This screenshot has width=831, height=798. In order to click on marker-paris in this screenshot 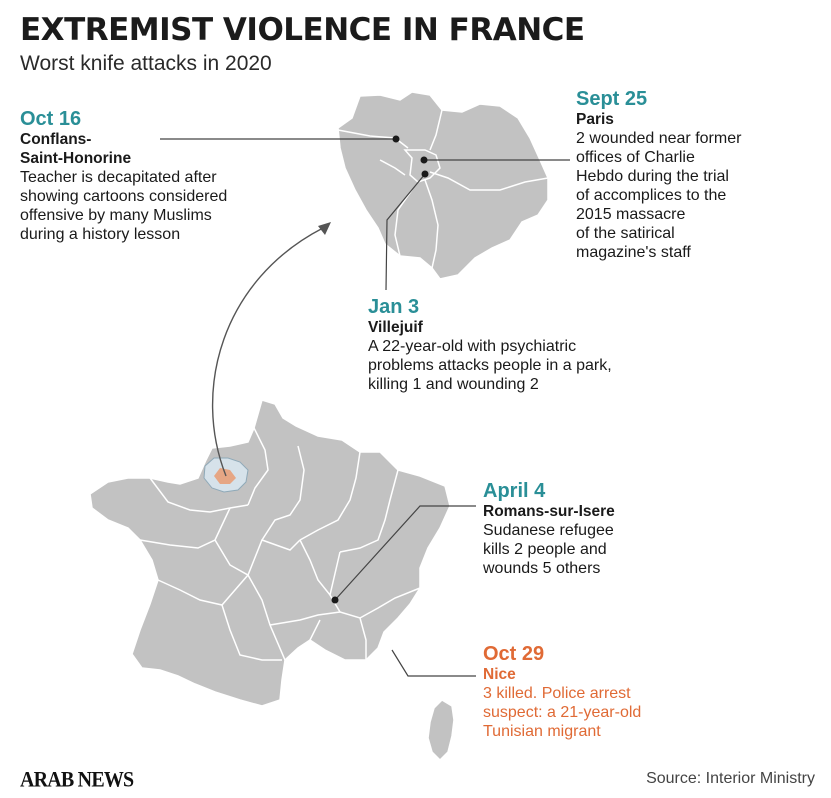, I will do `click(424, 160)`.